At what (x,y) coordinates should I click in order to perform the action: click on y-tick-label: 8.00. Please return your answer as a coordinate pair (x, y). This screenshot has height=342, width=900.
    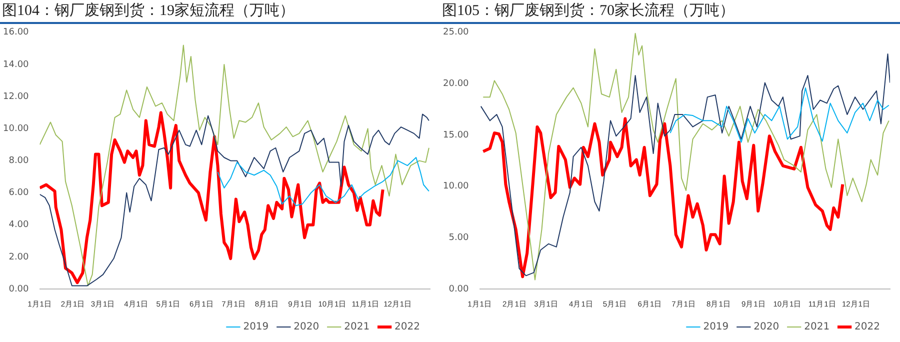
    Looking at the image, I should click on (19, 161).